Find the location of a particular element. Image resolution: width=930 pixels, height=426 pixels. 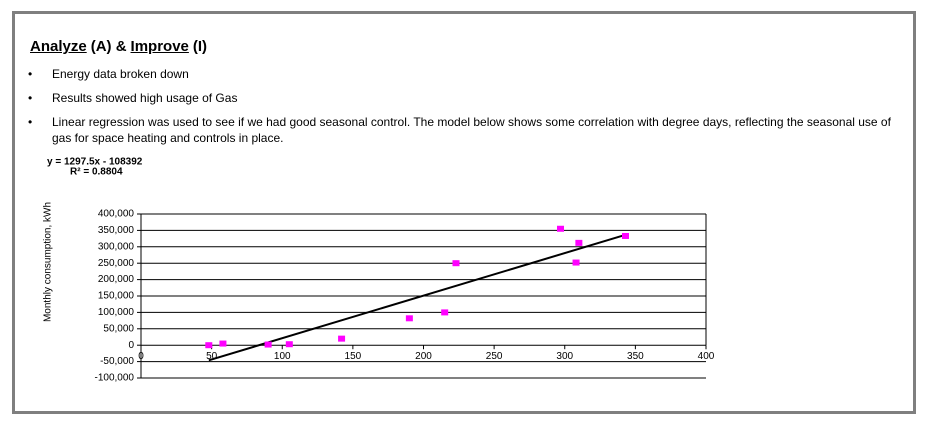

x-tick-label: 200 is located at coordinates (423, 356).